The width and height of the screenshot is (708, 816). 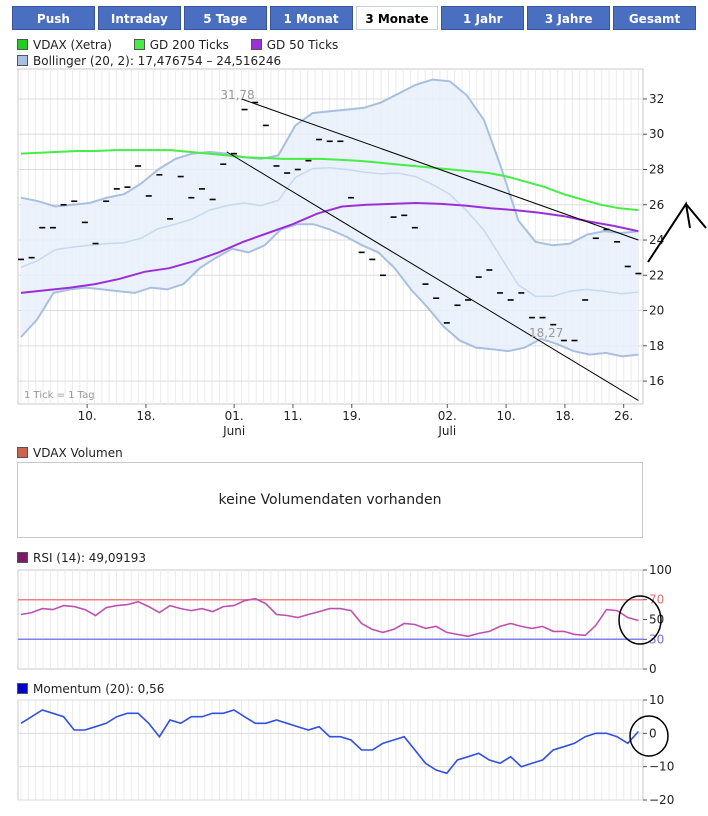 I want to click on tab-1-jahr: 1 Jahr, so click(x=483, y=18).